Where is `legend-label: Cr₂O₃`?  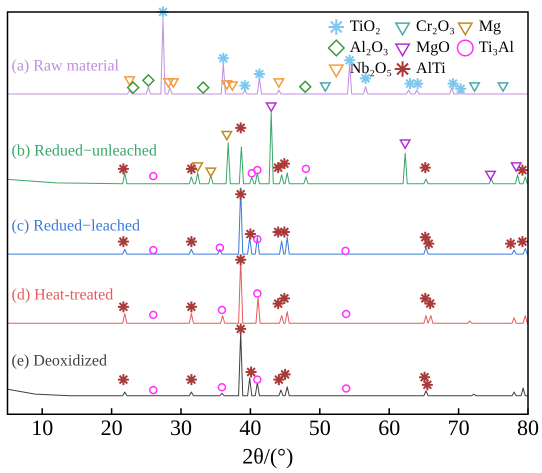 legend-label: Cr₂O₃ is located at coordinates (435, 27).